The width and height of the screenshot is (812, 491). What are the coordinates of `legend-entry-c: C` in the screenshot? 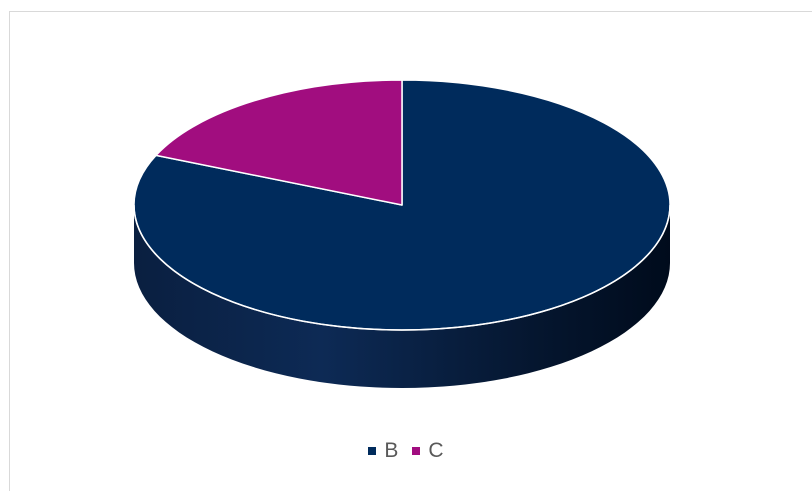 It's located at (428, 451).